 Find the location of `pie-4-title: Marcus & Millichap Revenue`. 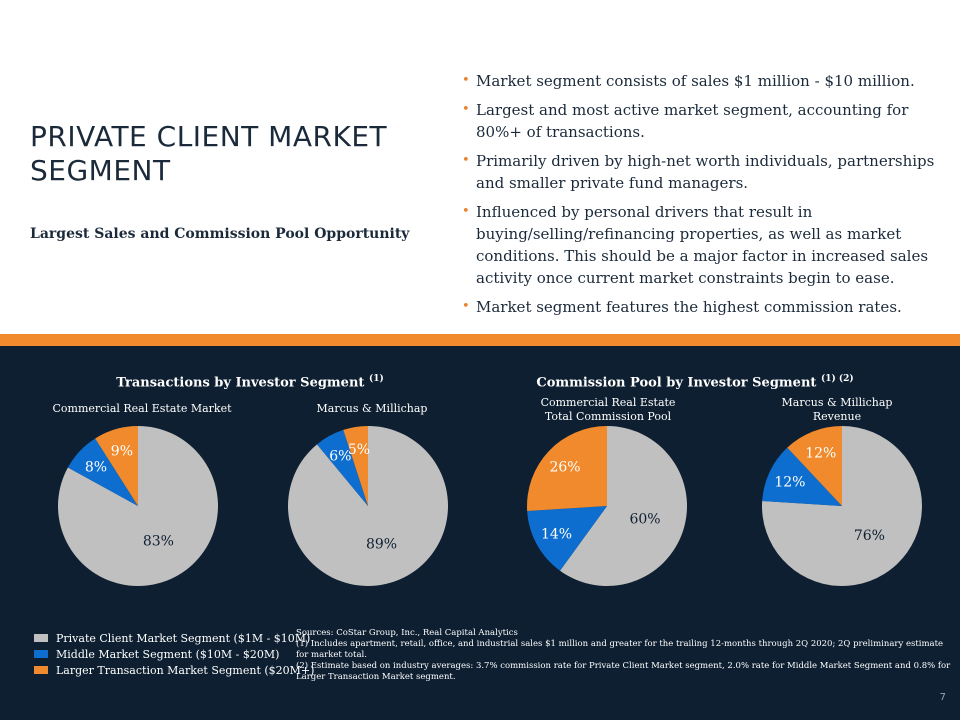

pie-4-title: Marcus & Millichap Revenue is located at coordinates (837, 410).